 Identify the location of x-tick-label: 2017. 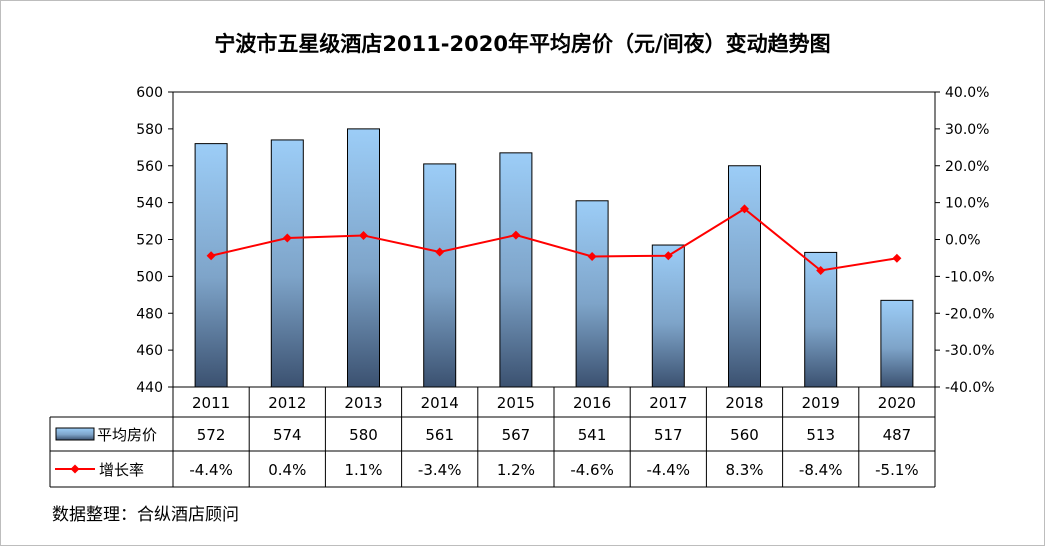
(668, 403).